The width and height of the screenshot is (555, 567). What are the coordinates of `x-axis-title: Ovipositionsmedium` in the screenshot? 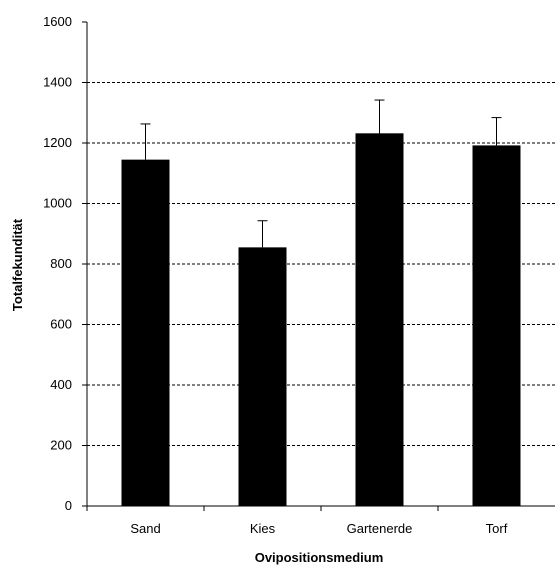 It's located at (319, 557).